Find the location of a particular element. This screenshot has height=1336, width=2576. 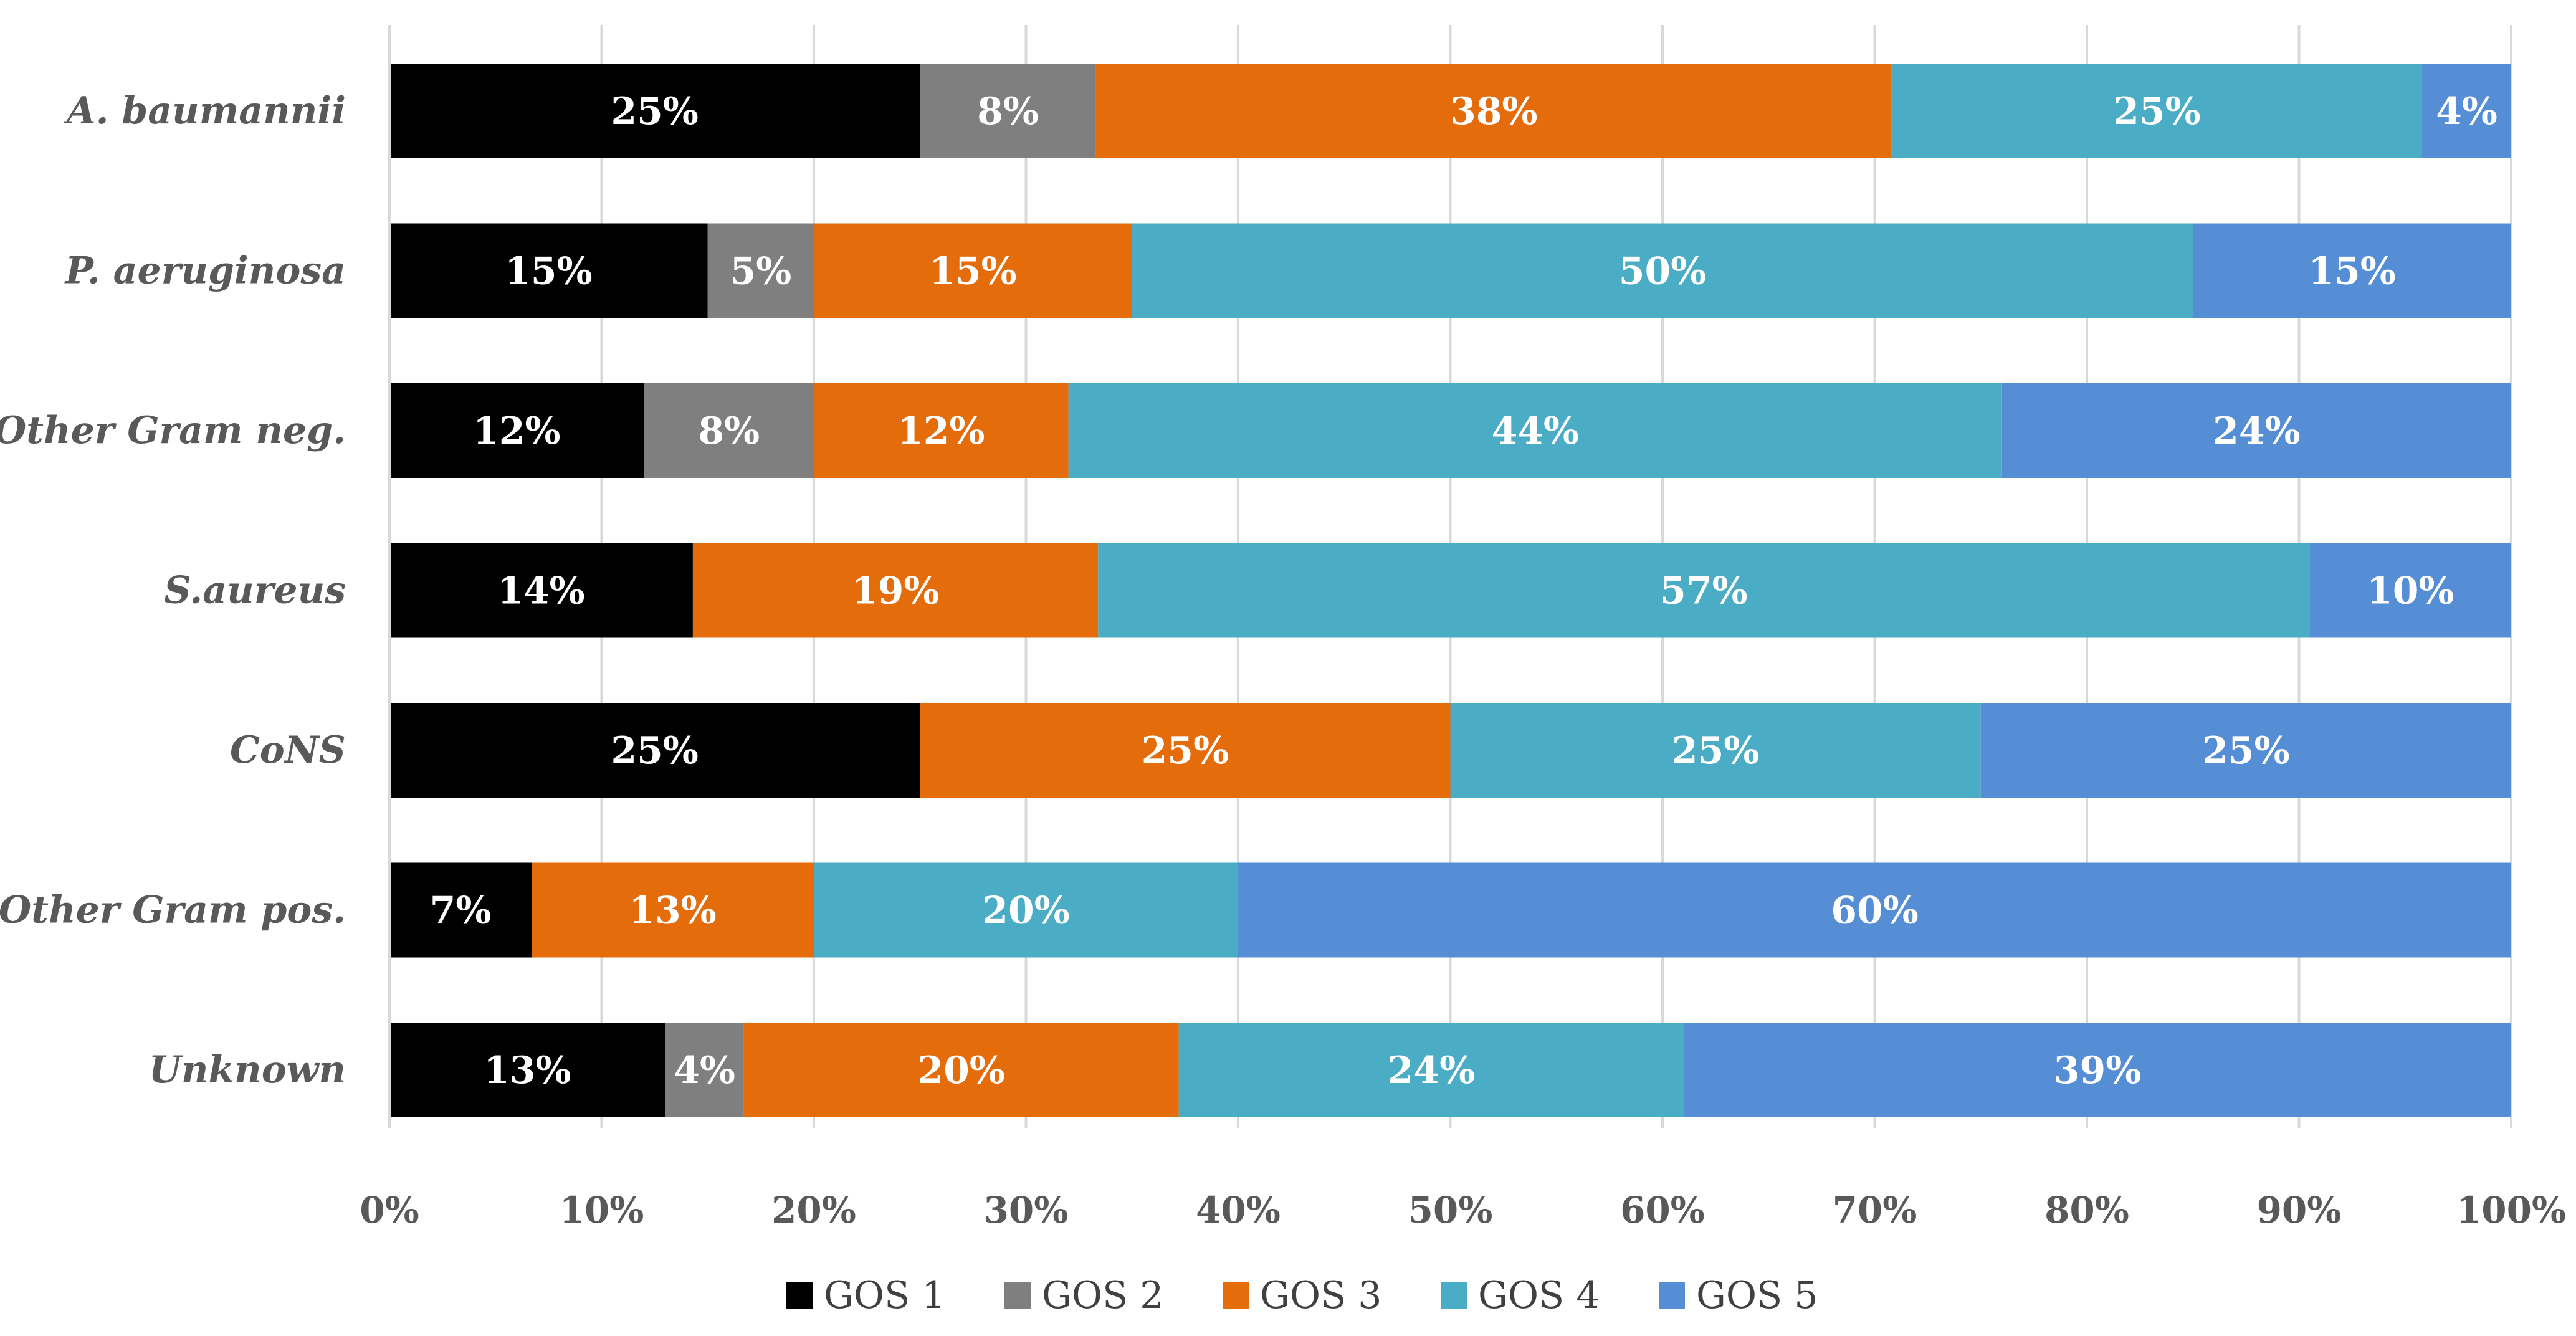

x-tick-label: 40% is located at coordinates (1238, 1210).